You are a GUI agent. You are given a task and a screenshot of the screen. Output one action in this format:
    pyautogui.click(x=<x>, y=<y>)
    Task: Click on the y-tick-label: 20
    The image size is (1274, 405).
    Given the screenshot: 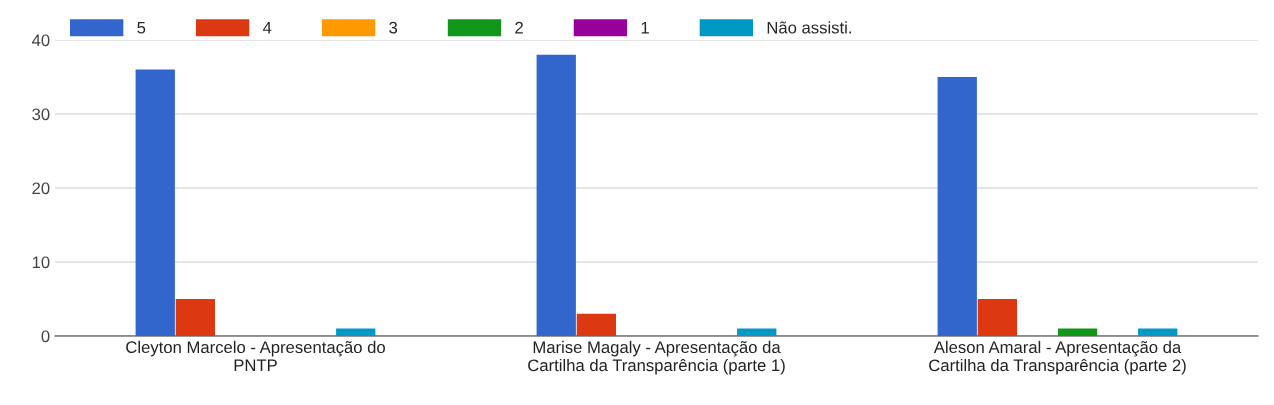 What is the action you would take?
    pyautogui.click(x=41, y=188)
    